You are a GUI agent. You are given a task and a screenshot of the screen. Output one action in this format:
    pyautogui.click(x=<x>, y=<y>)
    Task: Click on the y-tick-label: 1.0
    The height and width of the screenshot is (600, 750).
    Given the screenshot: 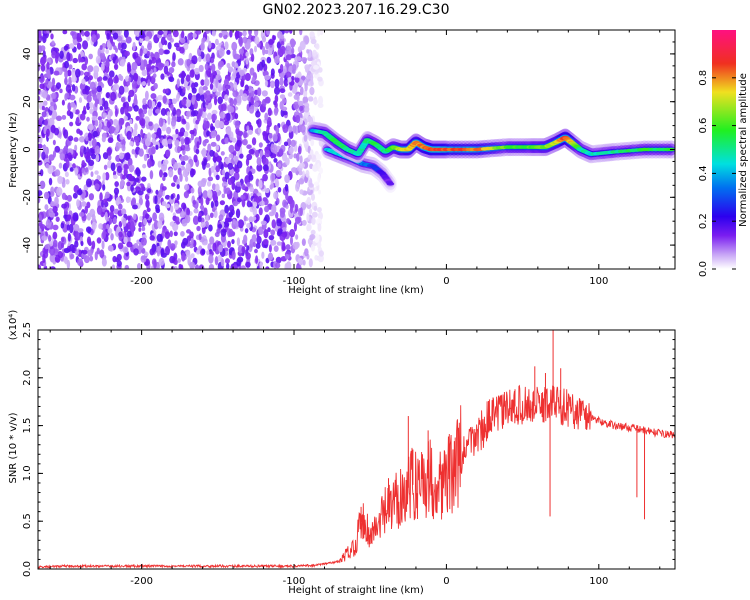 What is the action you would take?
    pyautogui.click(x=27, y=473)
    